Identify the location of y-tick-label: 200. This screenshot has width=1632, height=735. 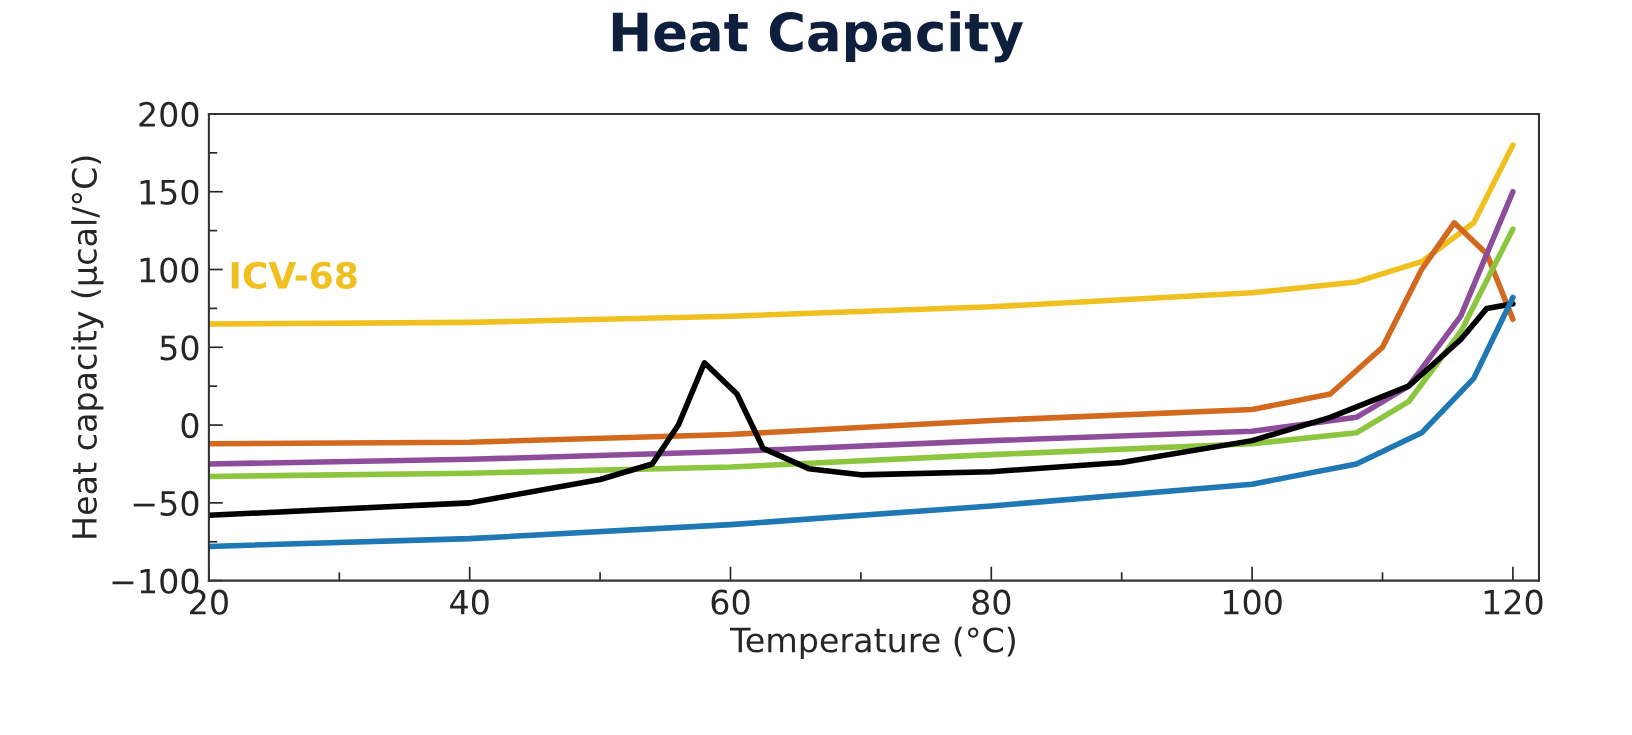
(169, 114).